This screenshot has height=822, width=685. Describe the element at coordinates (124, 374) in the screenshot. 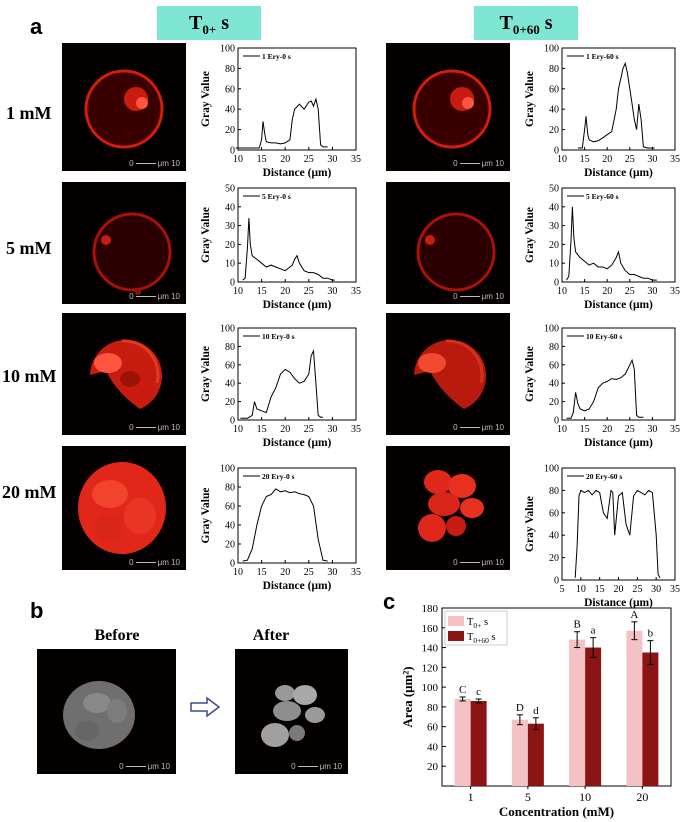

I see `micrograph-10mm-t0: 0 μm 10` at that location.